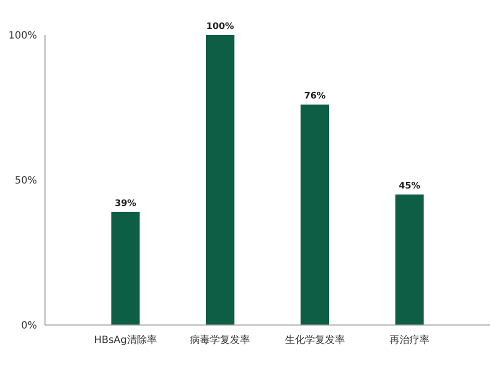  Describe the element at coordinates (125, 203) in the screenshot. I see `data-label: 39%` at that location.